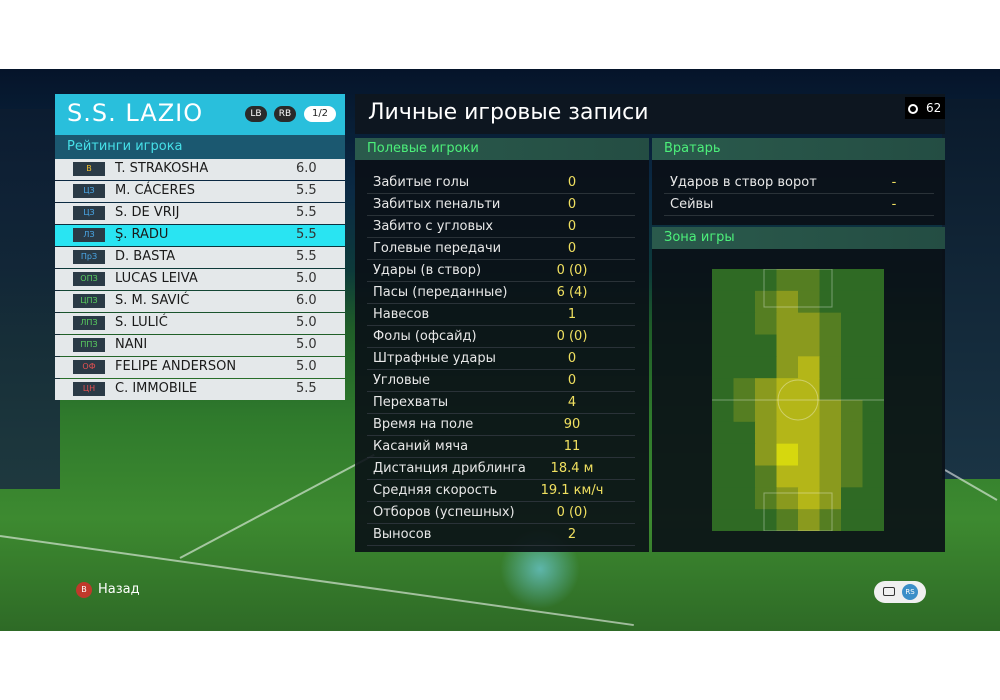  What do you see at coordinates (501, 183) in the screenshot?
I see `stat-row: Забитые голы 0` at bounding box center [501, 183].